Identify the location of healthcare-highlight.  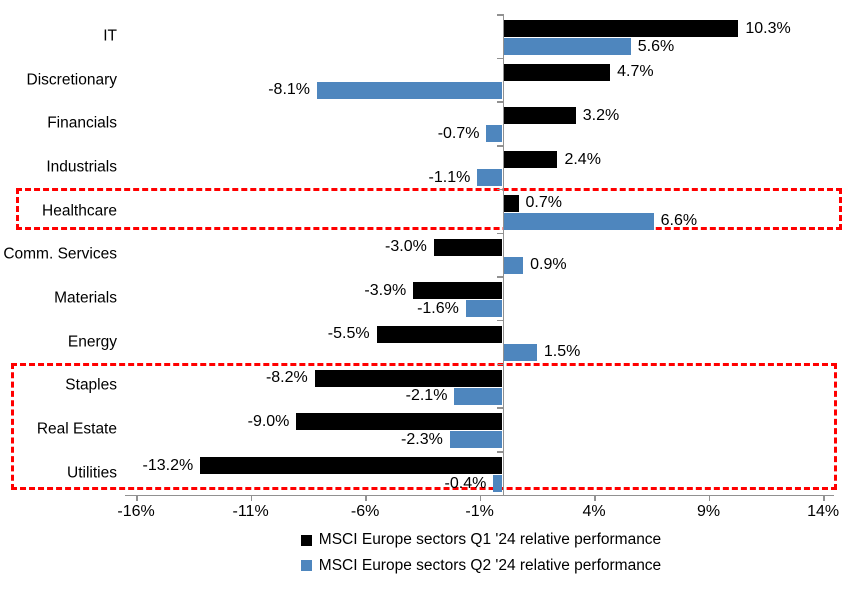
(429, 209).